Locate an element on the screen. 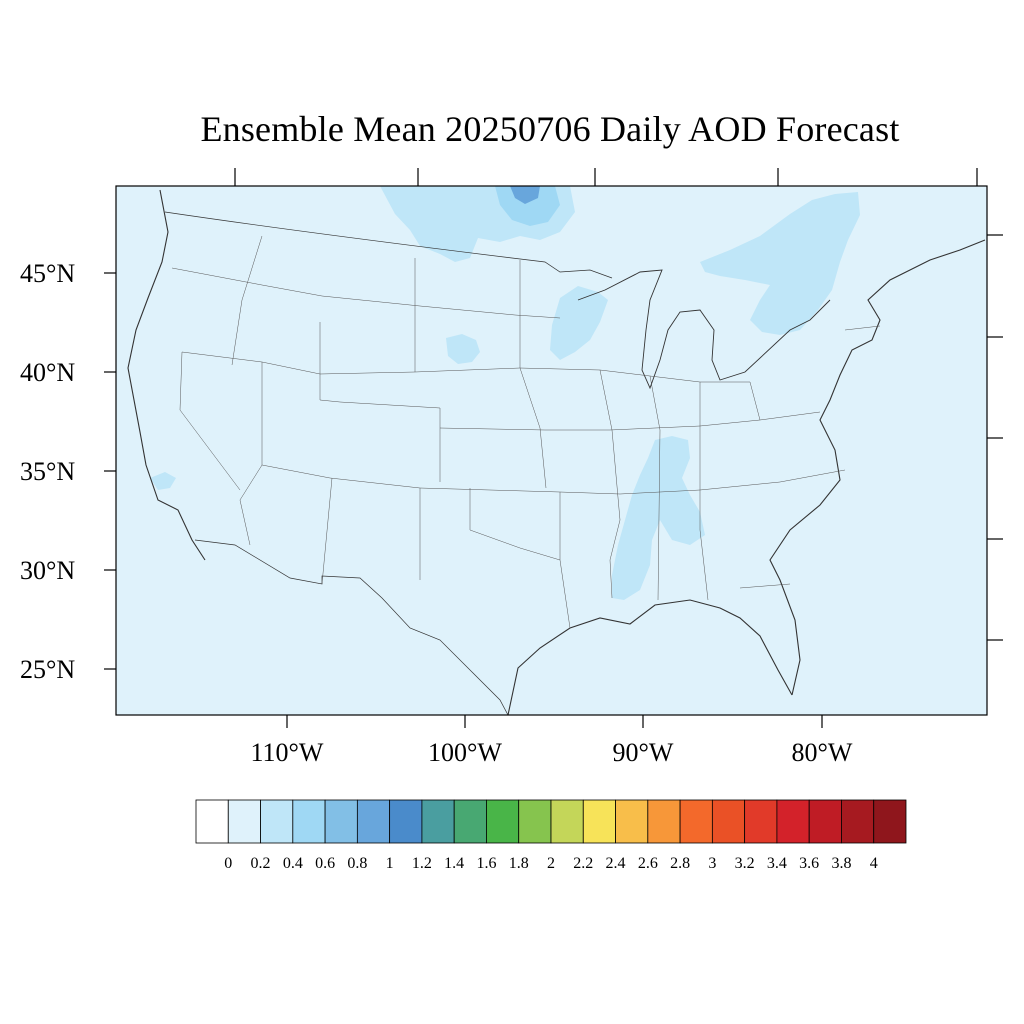 This screenshot has height=1024, width=1024. colorbar-label: 2.6 is located at coordinates (648, 863).